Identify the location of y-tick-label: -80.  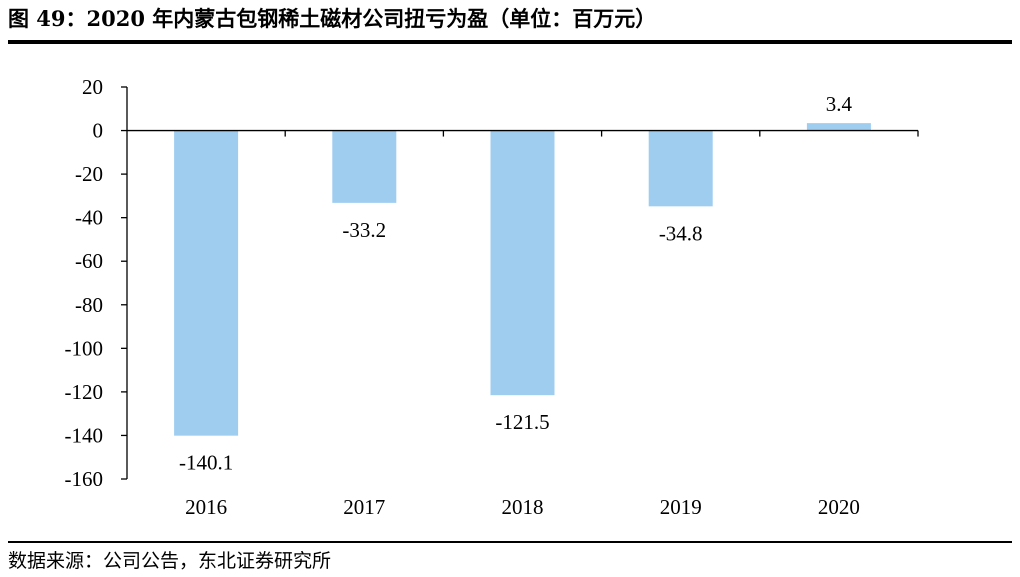
(89, 305).